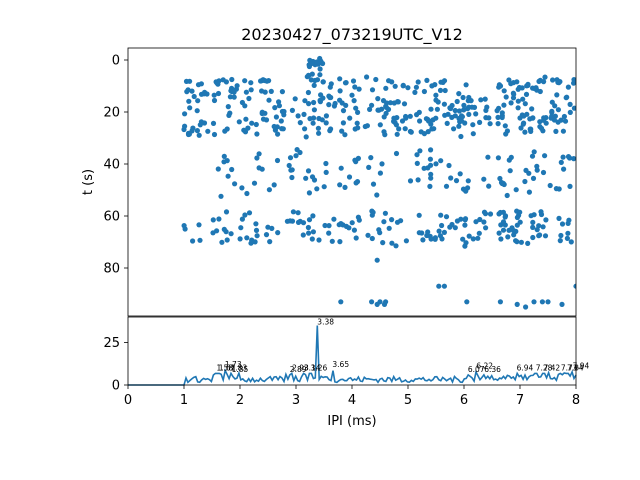  What do you see at coordinates (111, 165) in the screenshot?
I see `y-tick-label: 40` at bounding box center [111, 165].